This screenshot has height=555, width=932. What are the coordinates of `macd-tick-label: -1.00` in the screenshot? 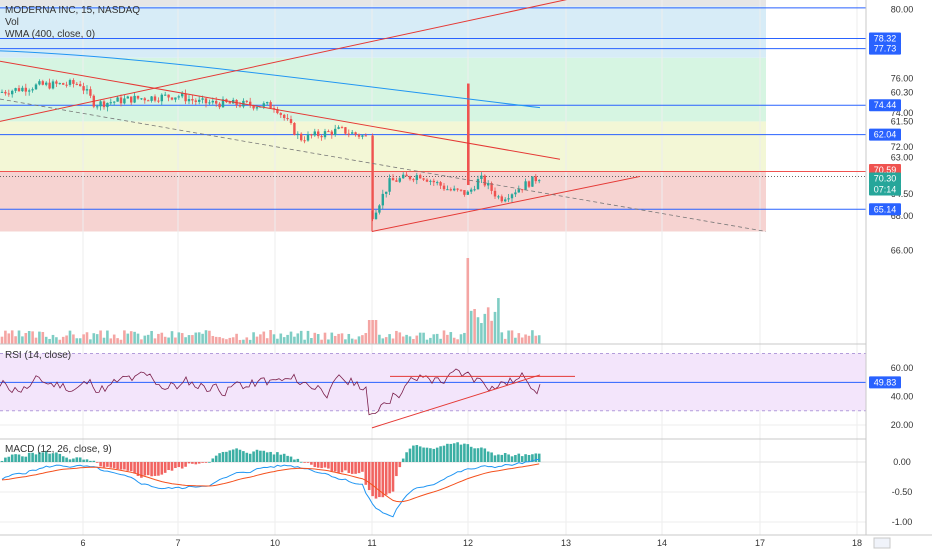 It's located at (902, 522).